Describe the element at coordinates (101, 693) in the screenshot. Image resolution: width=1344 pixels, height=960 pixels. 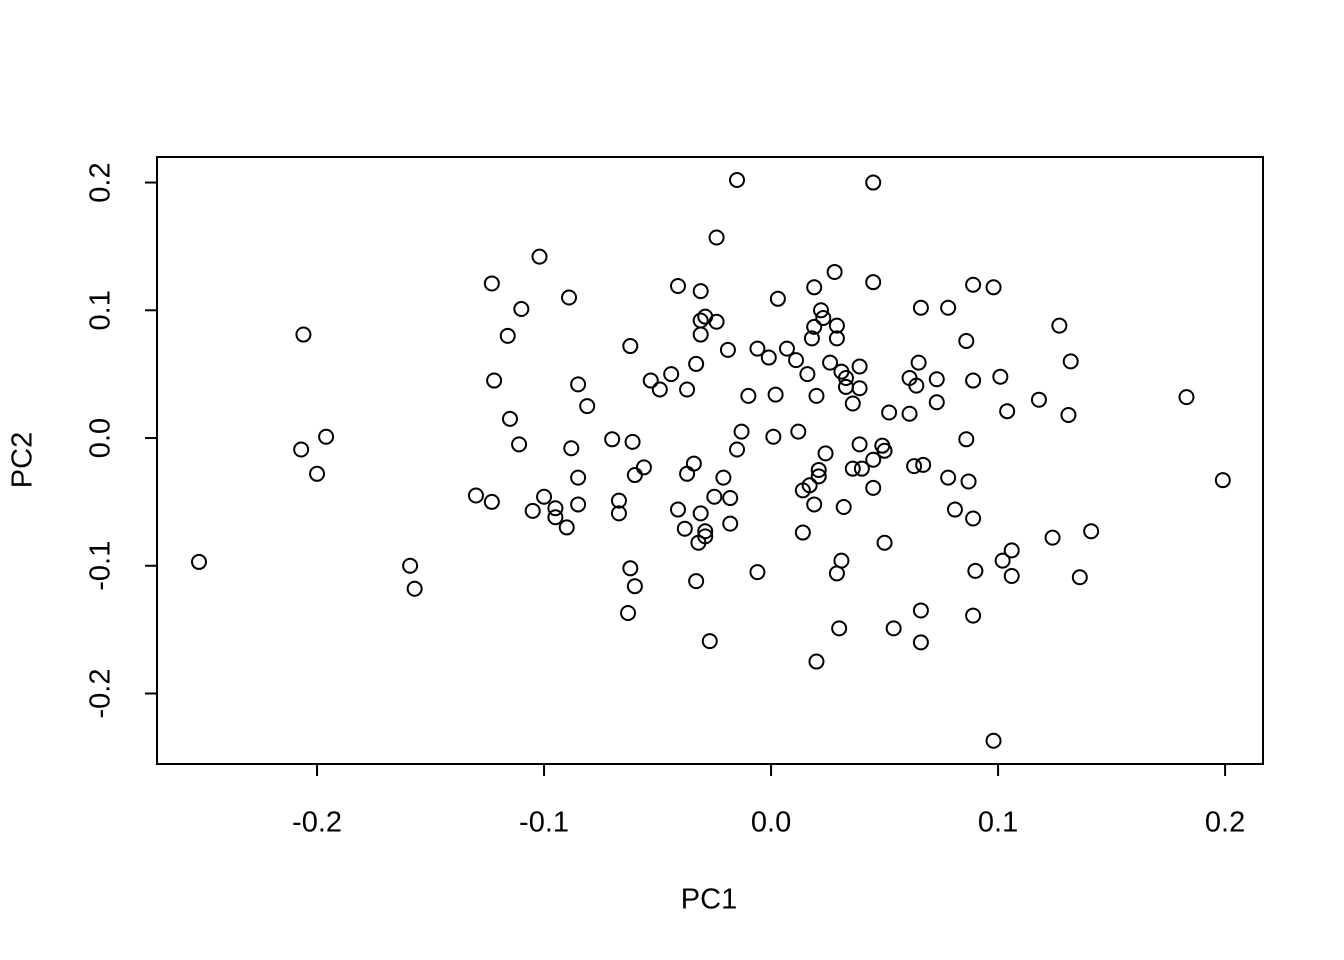
I see `y-tick-label: -0.2` at that location.